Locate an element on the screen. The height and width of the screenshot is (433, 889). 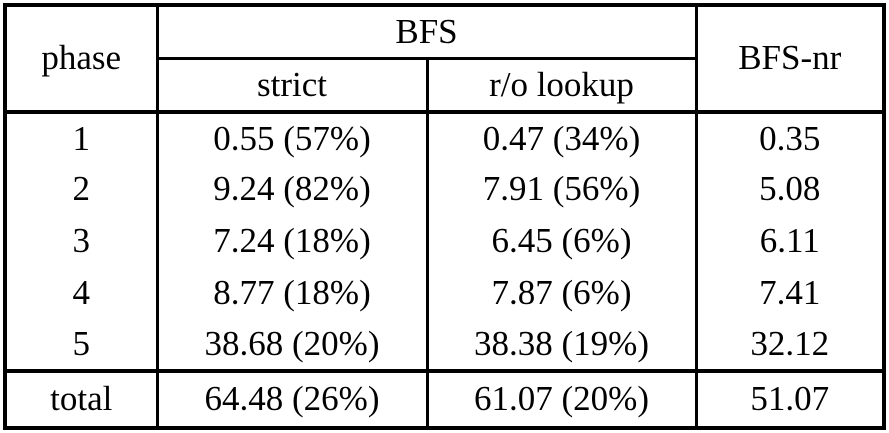
header-cell-ro-lookup: r/o lookup is located at coordinates (560, 86).